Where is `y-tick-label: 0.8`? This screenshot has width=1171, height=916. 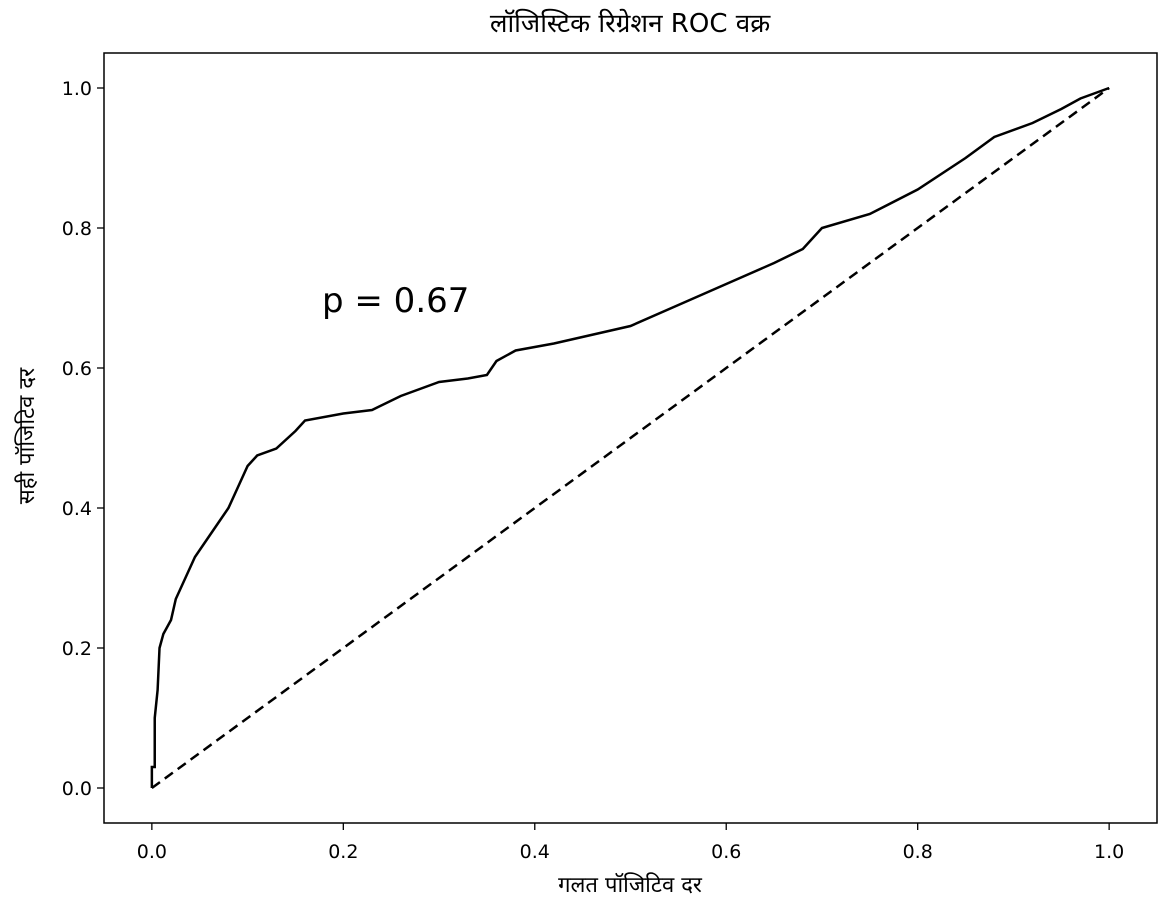 y-tick-label: 0.8 is located at coordinates (77, 229).